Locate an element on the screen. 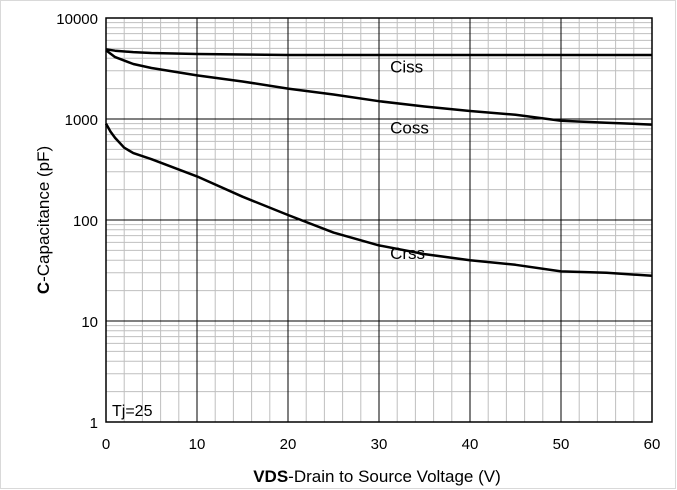 The height and width of the screenshot is (490, 677). y-axis-label: C-Capacitance (pF) is located at coordinates (43, 220).